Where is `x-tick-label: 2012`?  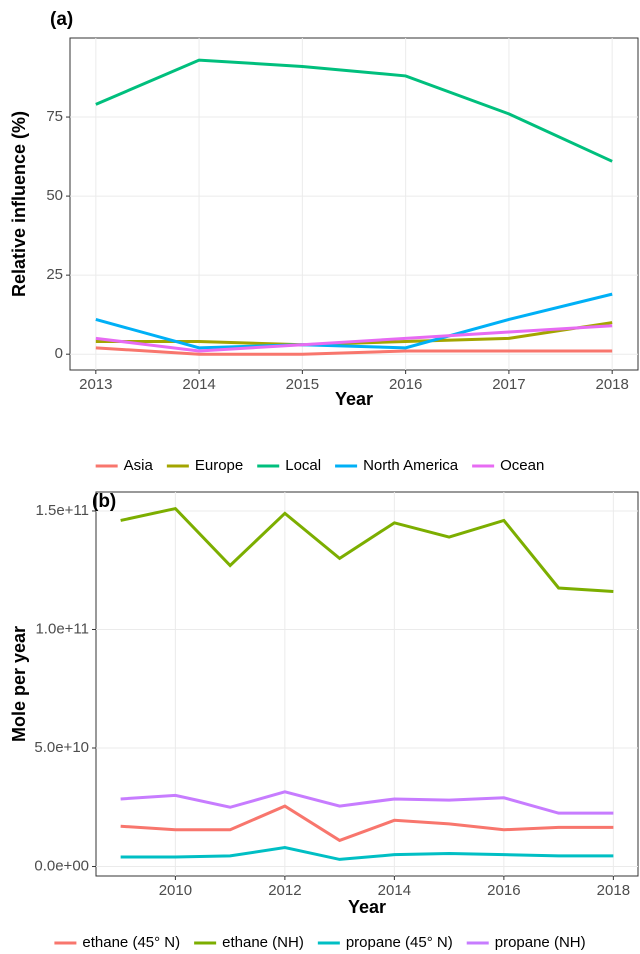
x-tick-label: 2012 is located at coordinates (284, 890).